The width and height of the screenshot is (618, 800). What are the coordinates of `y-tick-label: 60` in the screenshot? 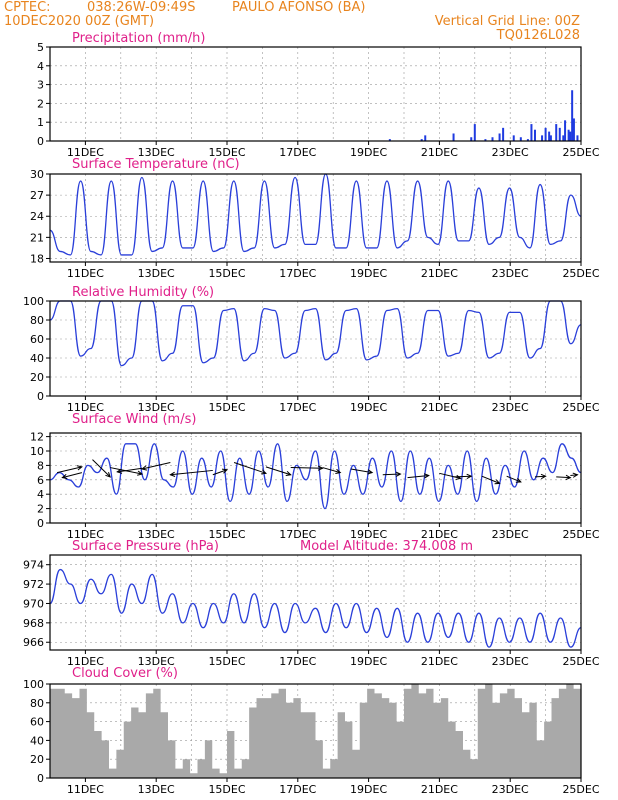 It's located at (37, 722).